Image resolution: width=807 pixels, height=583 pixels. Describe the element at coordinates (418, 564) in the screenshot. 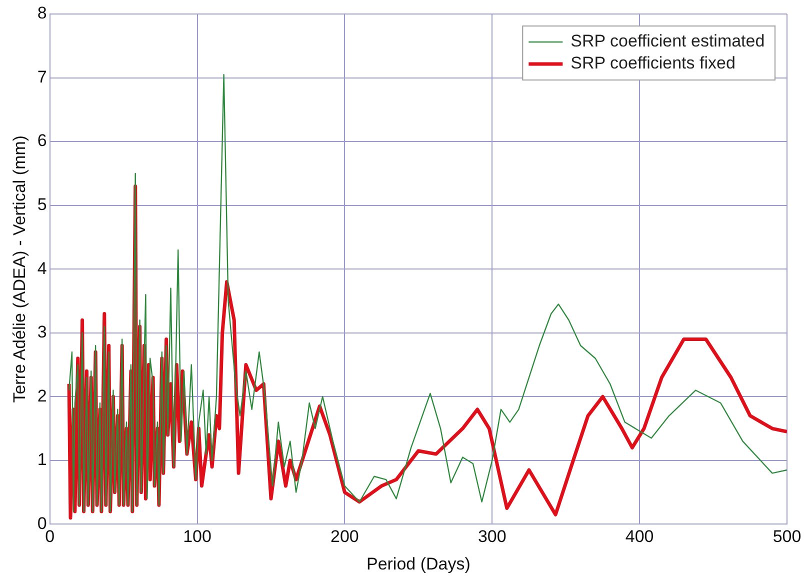

I see `x-axis-title: Period (Days)` at that location.